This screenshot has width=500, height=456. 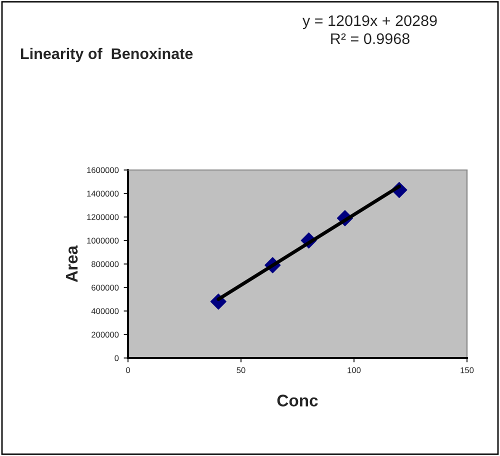 I want to click on y-tick-label: 200000, so click(x=105, y=335).